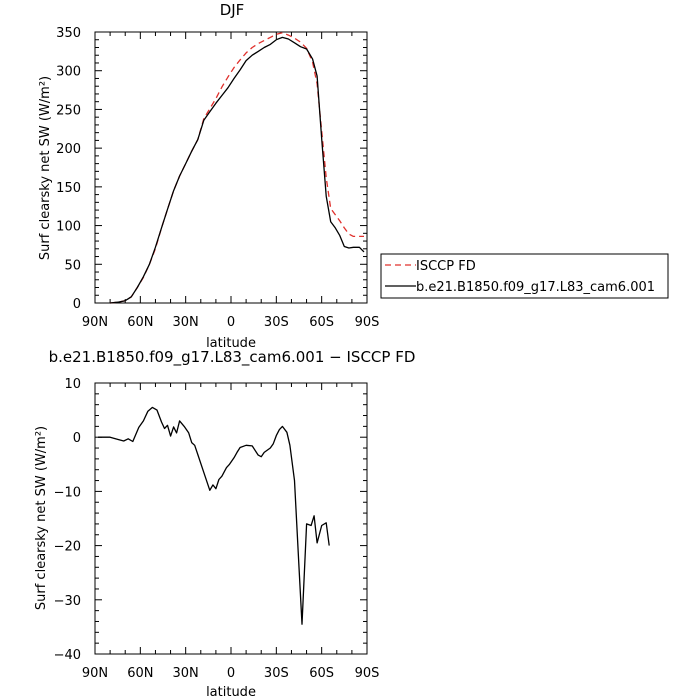 The image size is (700, 700). I want to click on top-x-tick-labels: 90N 60N 30N 0 30S 60S 90S, so click(231, 322).